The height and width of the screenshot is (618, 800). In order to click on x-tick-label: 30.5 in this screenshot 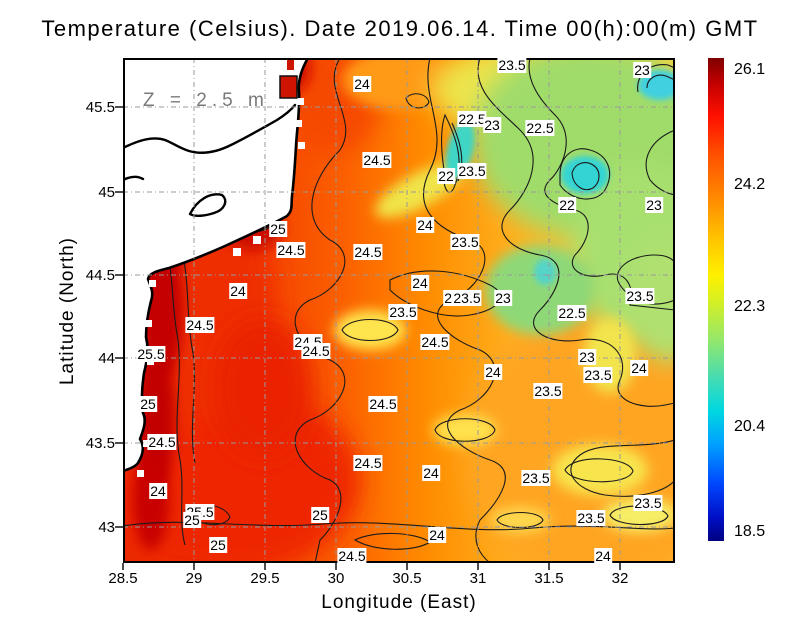, I will do `click(407, 578)`.